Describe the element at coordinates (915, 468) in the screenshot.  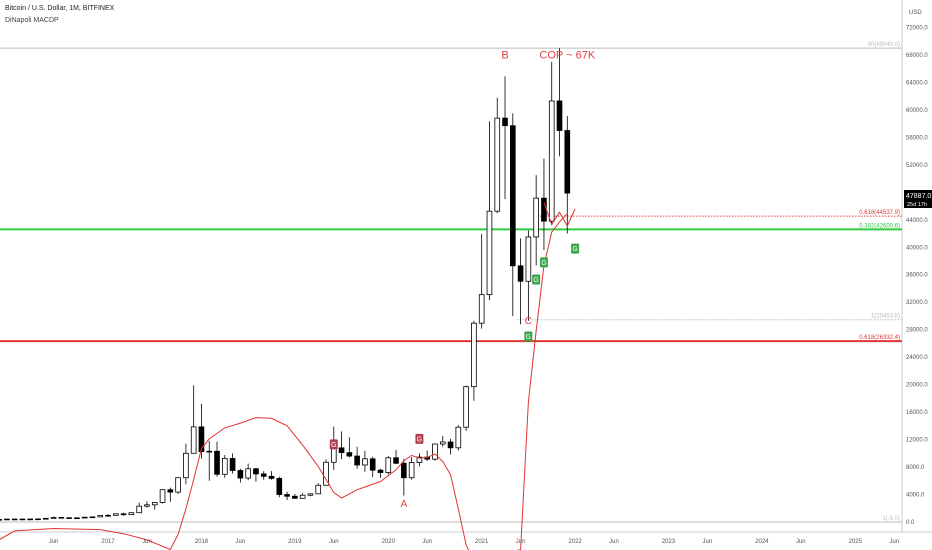
I see `price-tick-label: 8000.0` at that location.